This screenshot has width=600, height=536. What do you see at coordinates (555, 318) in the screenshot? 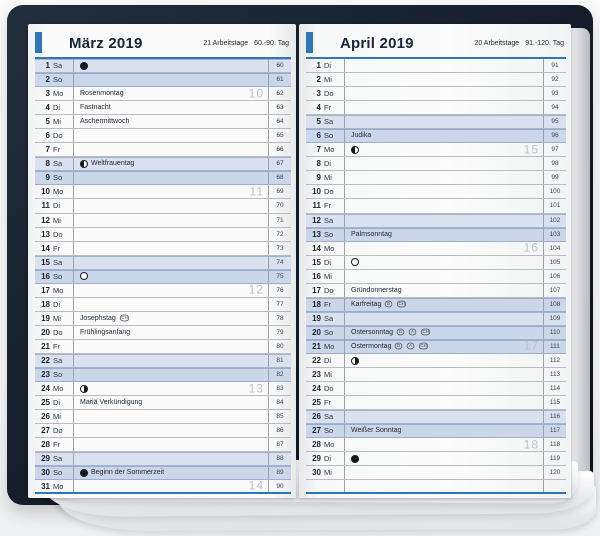
I see `day-of-year: 109` at bounding box center [555, 318].